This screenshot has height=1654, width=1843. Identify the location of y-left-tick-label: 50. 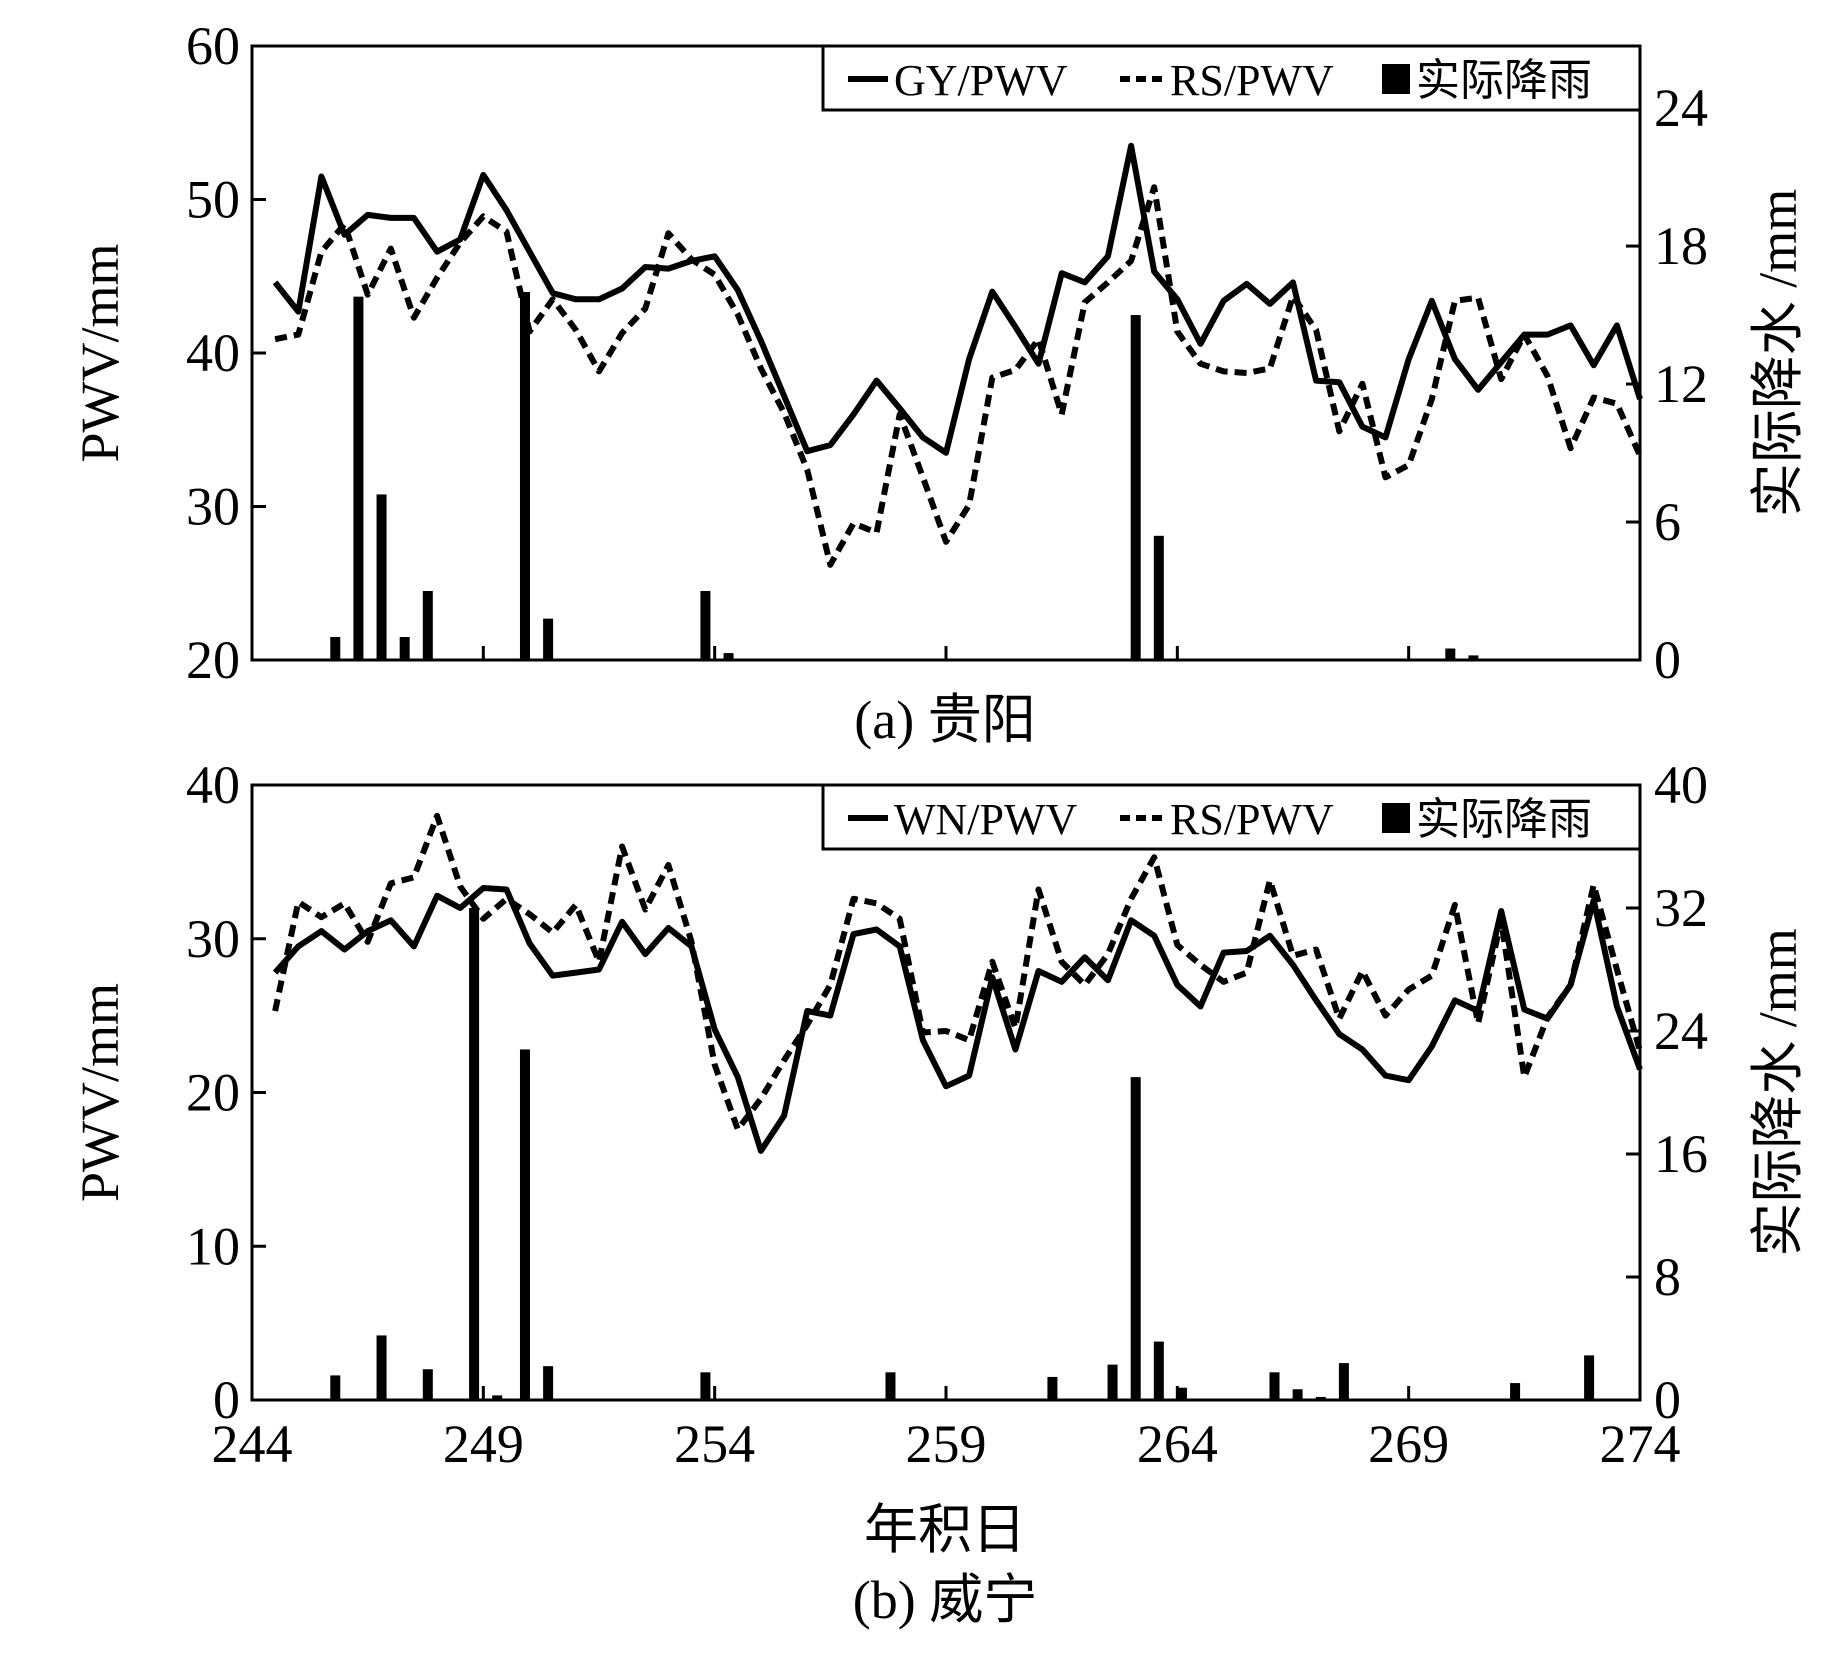
(213, 200).